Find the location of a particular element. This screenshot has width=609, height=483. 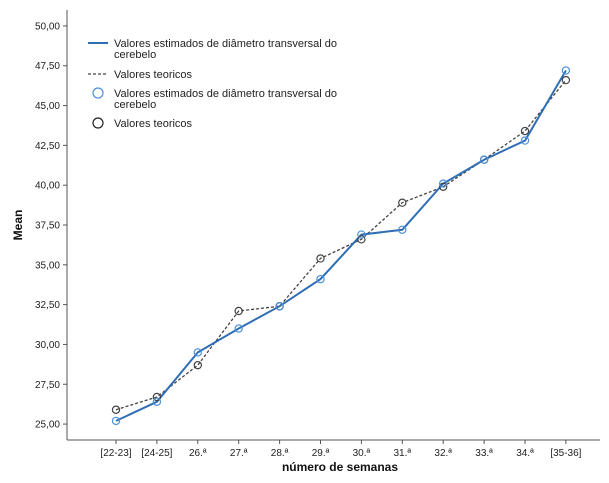

x-axis-title: número de semanas is located at coordinates (340, 467).